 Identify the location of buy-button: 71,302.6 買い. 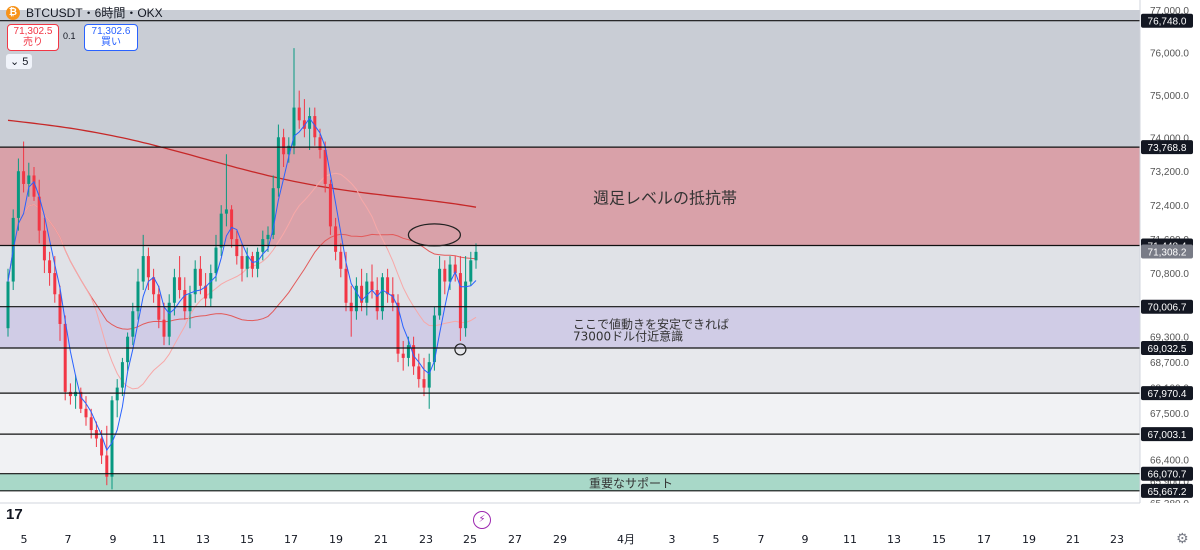
(111, 37).